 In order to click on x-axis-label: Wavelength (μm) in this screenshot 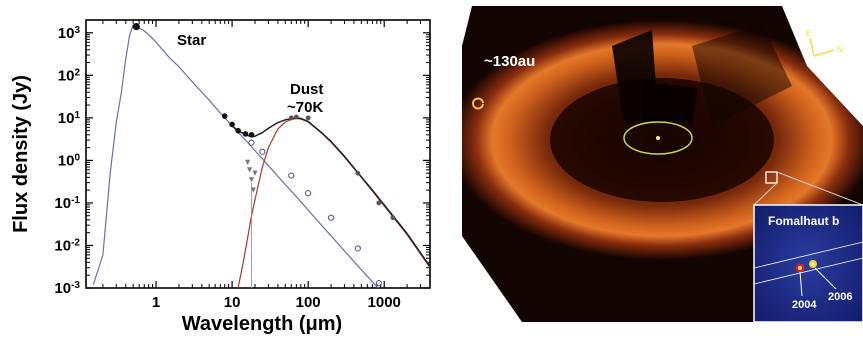, I will do `click(262, 324)`.